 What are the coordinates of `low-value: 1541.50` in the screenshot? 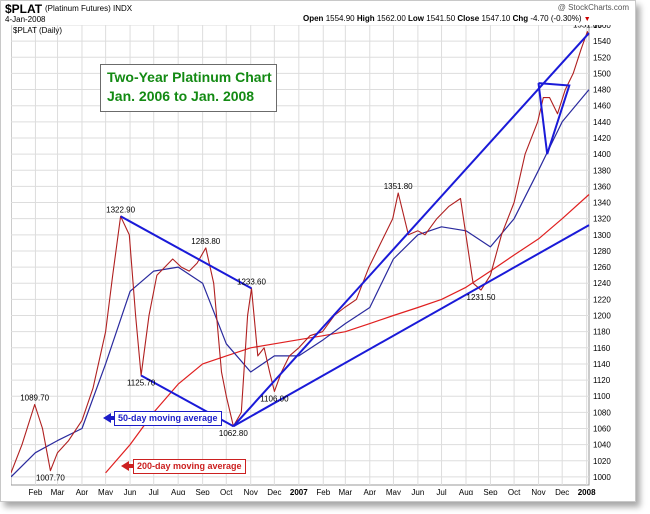 It's located at (441, 18).